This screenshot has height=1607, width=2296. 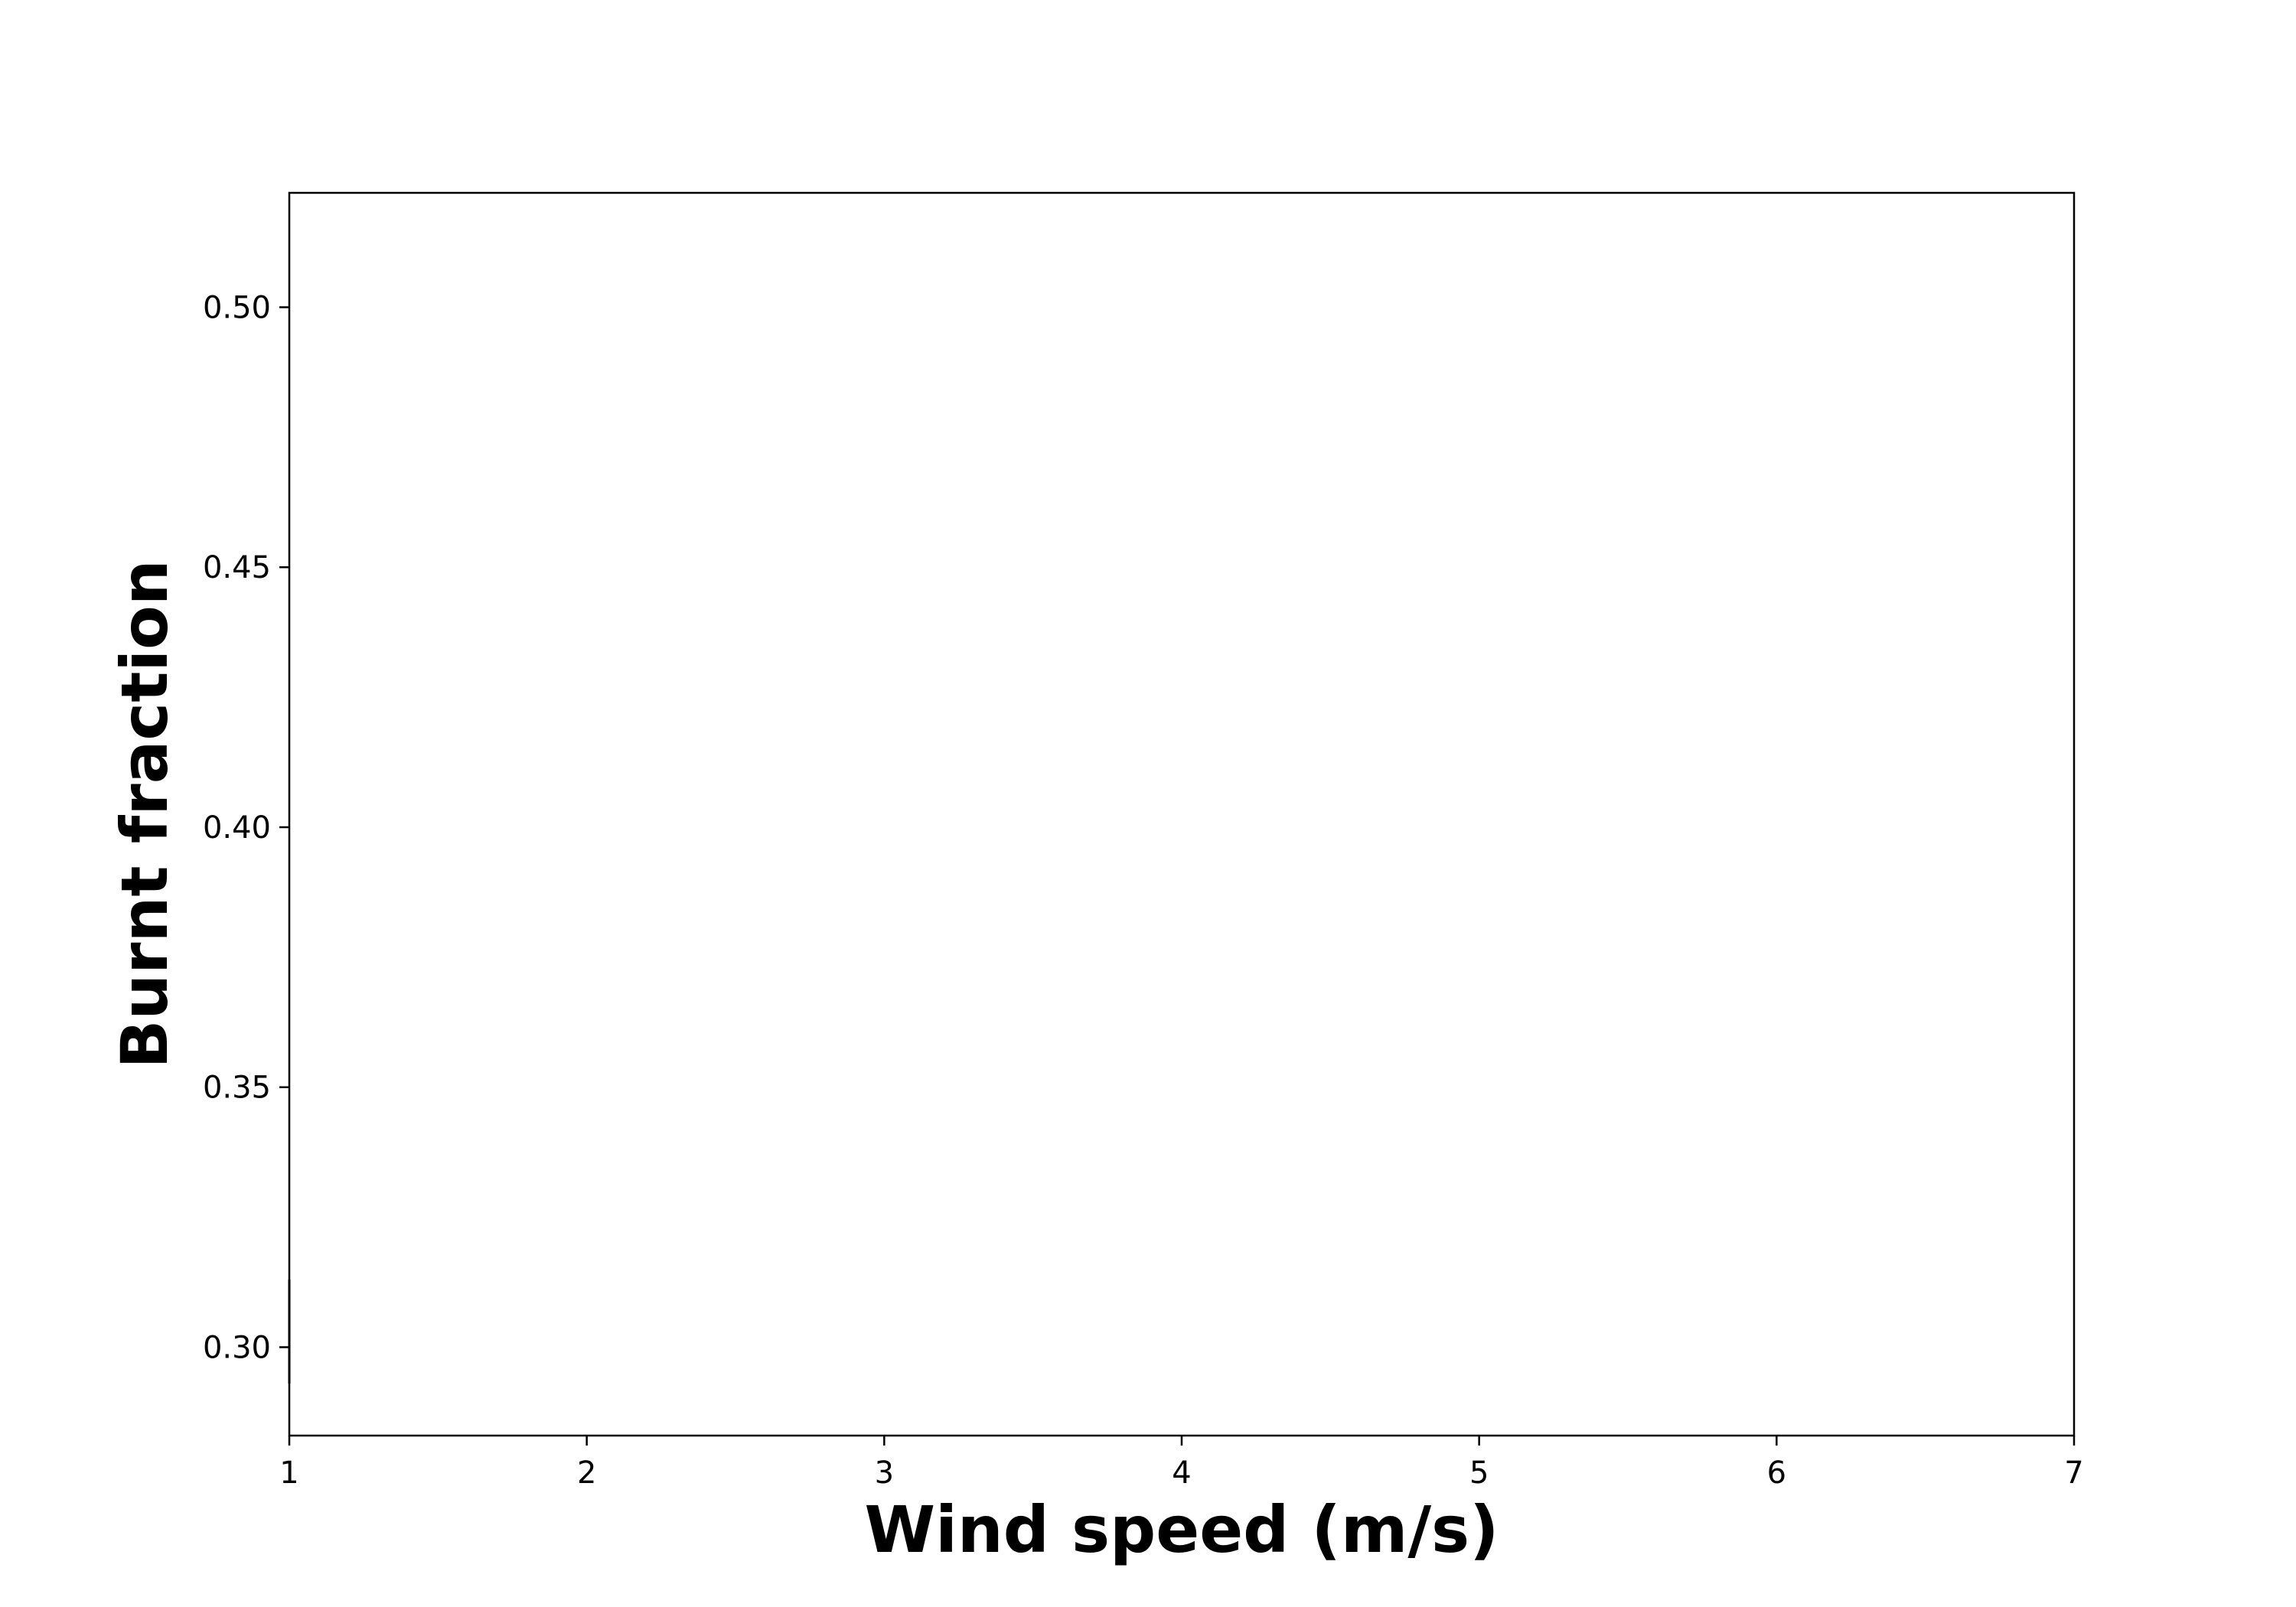 What do you see at coordinates (237, 307) in the screenshot?
I see `y-tick-label: 0.50` at bounding box center [237, 307].